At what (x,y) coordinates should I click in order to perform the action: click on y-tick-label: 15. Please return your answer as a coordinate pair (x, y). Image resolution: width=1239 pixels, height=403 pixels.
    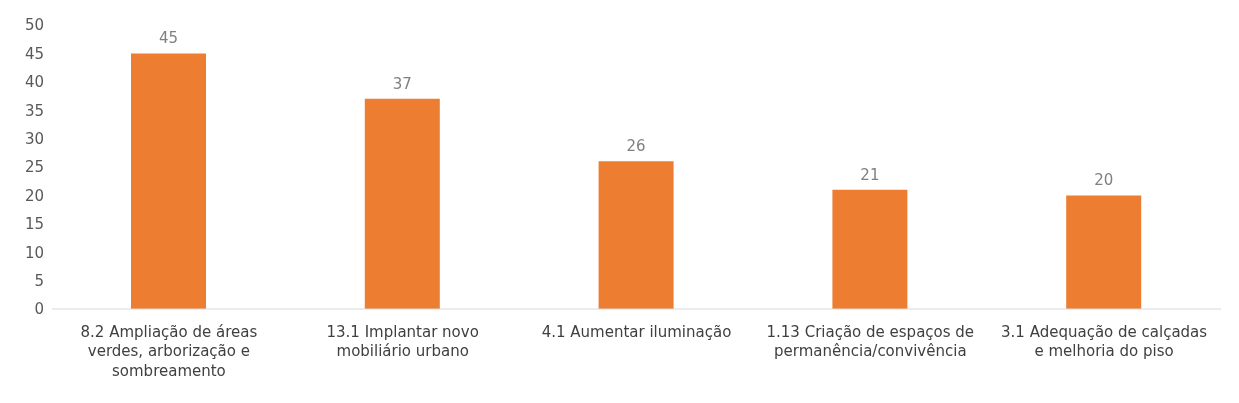
    Looking at the image, I should click on (34, 224).